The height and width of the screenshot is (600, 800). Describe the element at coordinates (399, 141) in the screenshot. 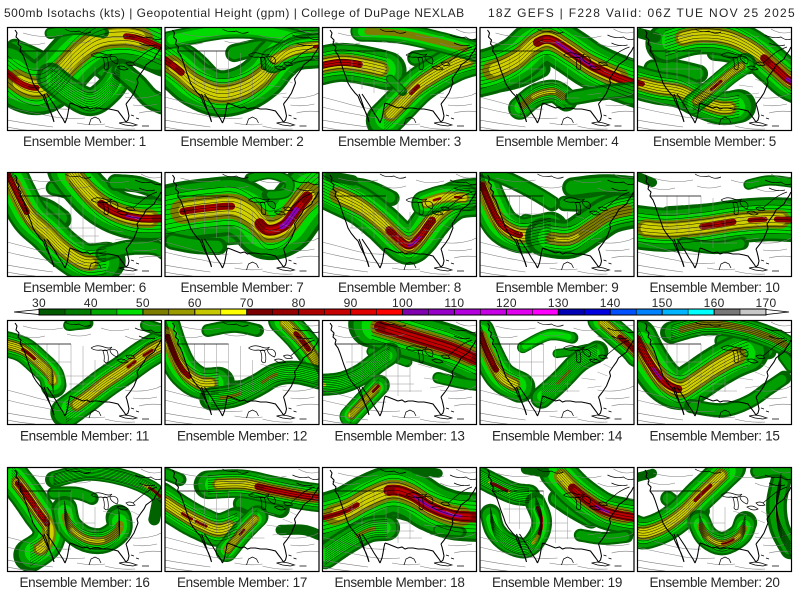

I see `svg-text: Ensemble Member: 3` at that location.